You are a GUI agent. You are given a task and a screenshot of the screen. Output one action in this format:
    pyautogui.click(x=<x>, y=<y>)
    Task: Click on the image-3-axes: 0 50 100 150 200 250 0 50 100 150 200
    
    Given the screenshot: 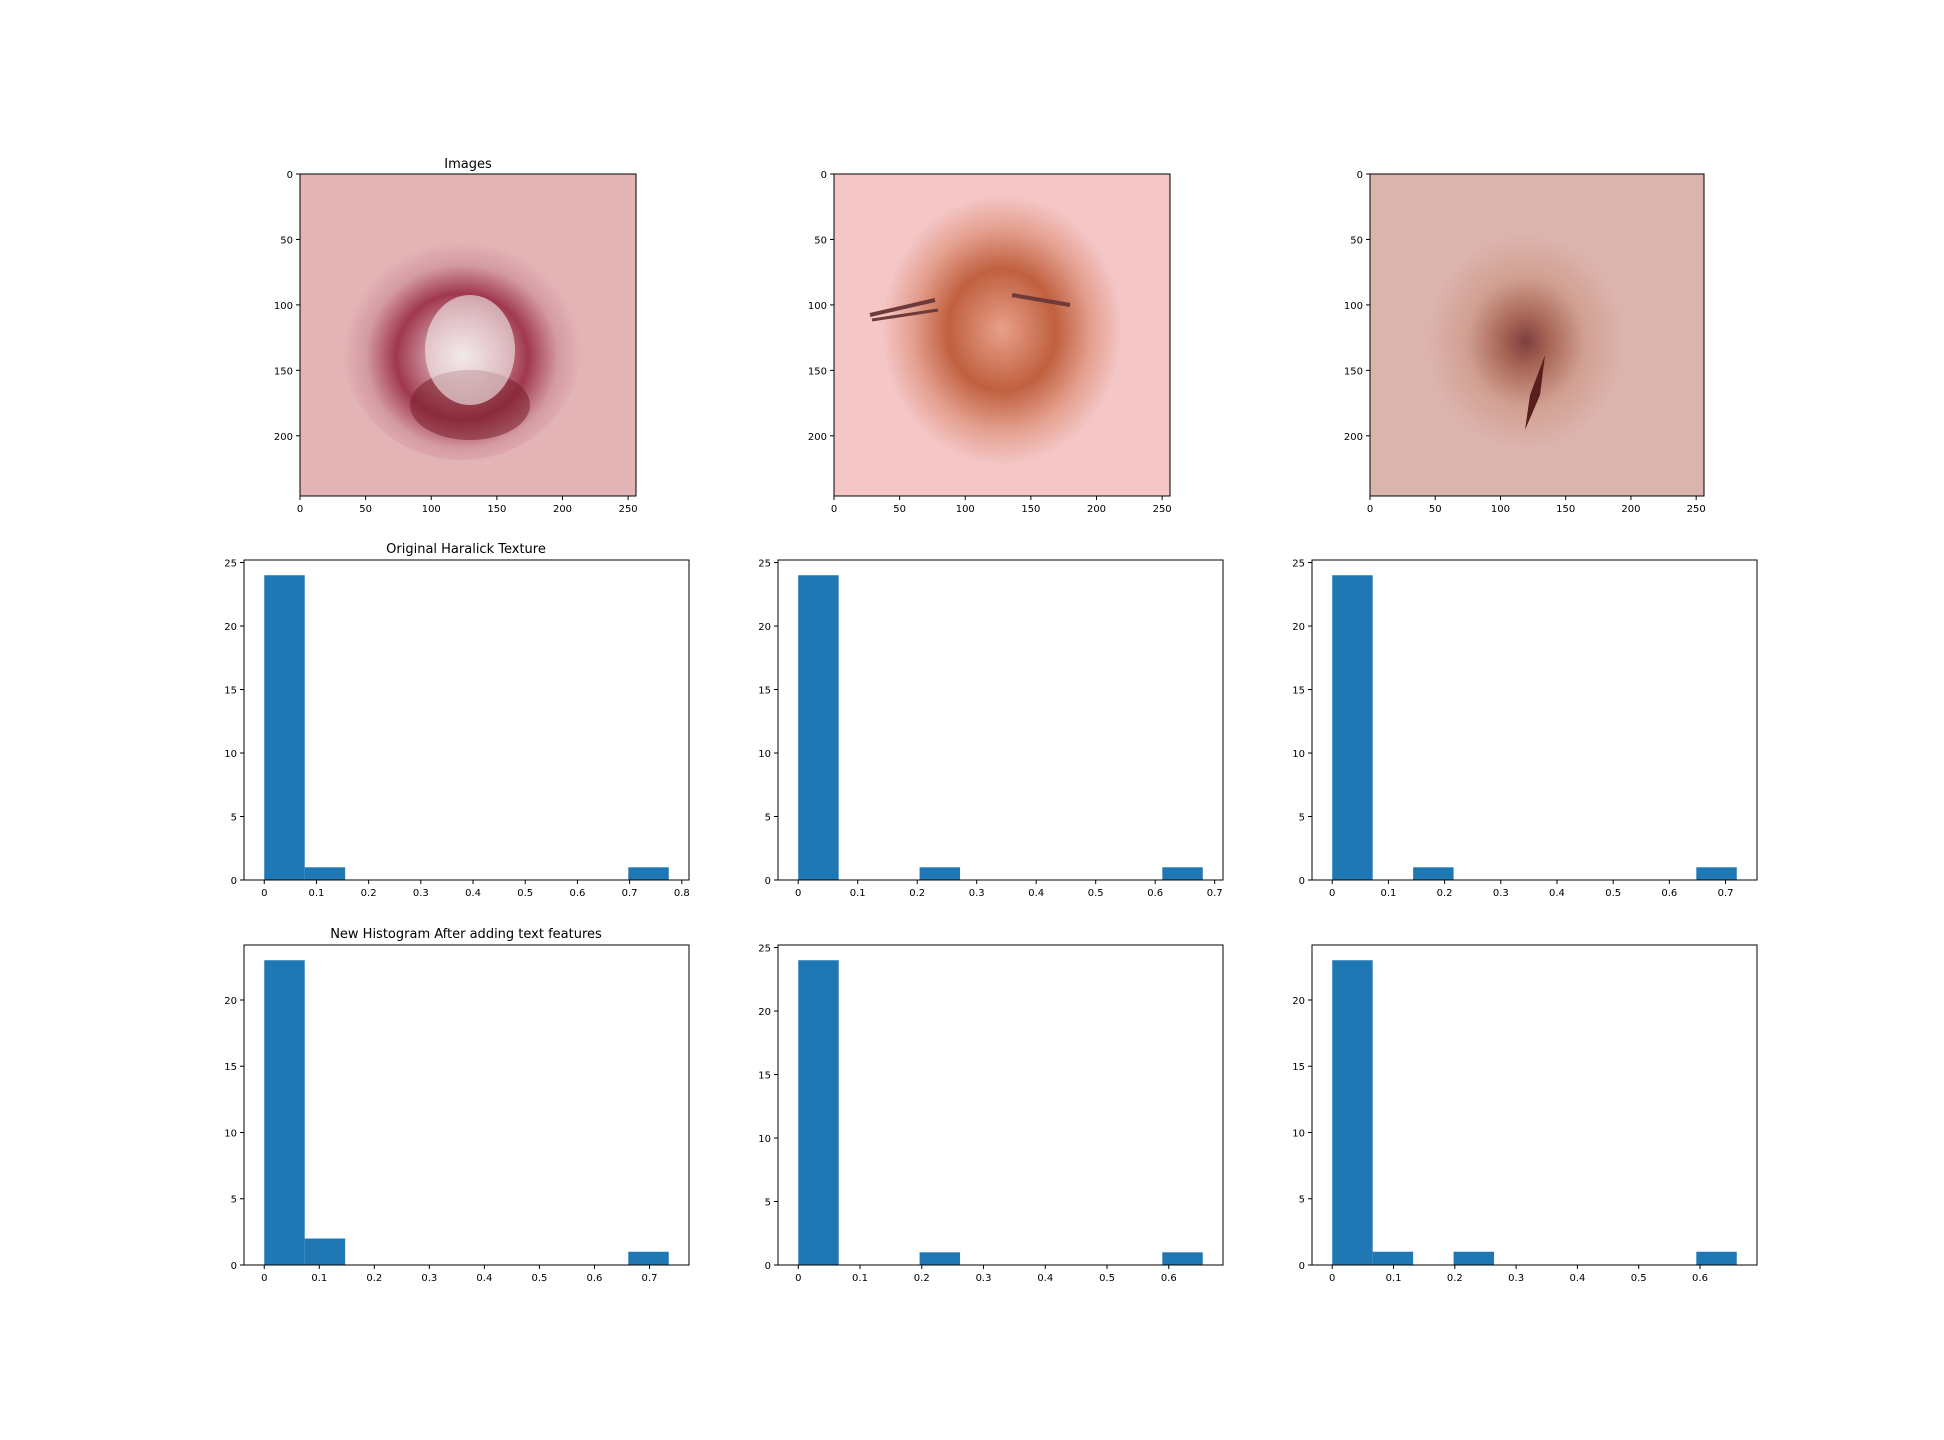 What is the action you would take?
    pyautogui.click(x=1525, y=342)
    